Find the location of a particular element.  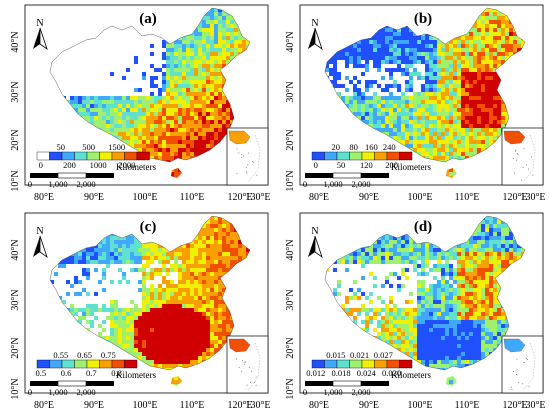

legend-top-tick: 20 is located at coordinates (336, 147).